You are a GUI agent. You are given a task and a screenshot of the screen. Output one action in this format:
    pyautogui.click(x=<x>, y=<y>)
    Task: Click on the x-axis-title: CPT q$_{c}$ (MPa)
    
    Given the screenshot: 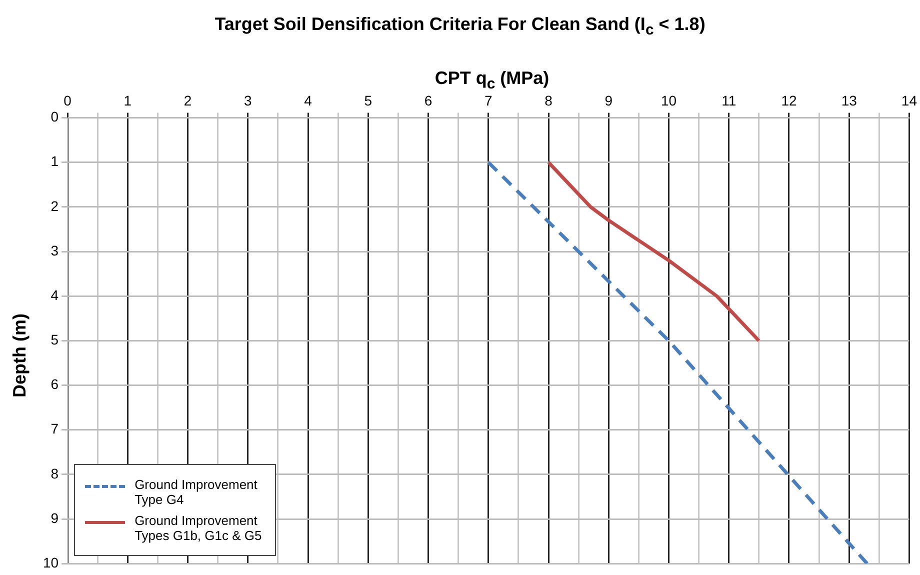 What is the action you would take?
    pyautogui.click(x=492, y=80)
    